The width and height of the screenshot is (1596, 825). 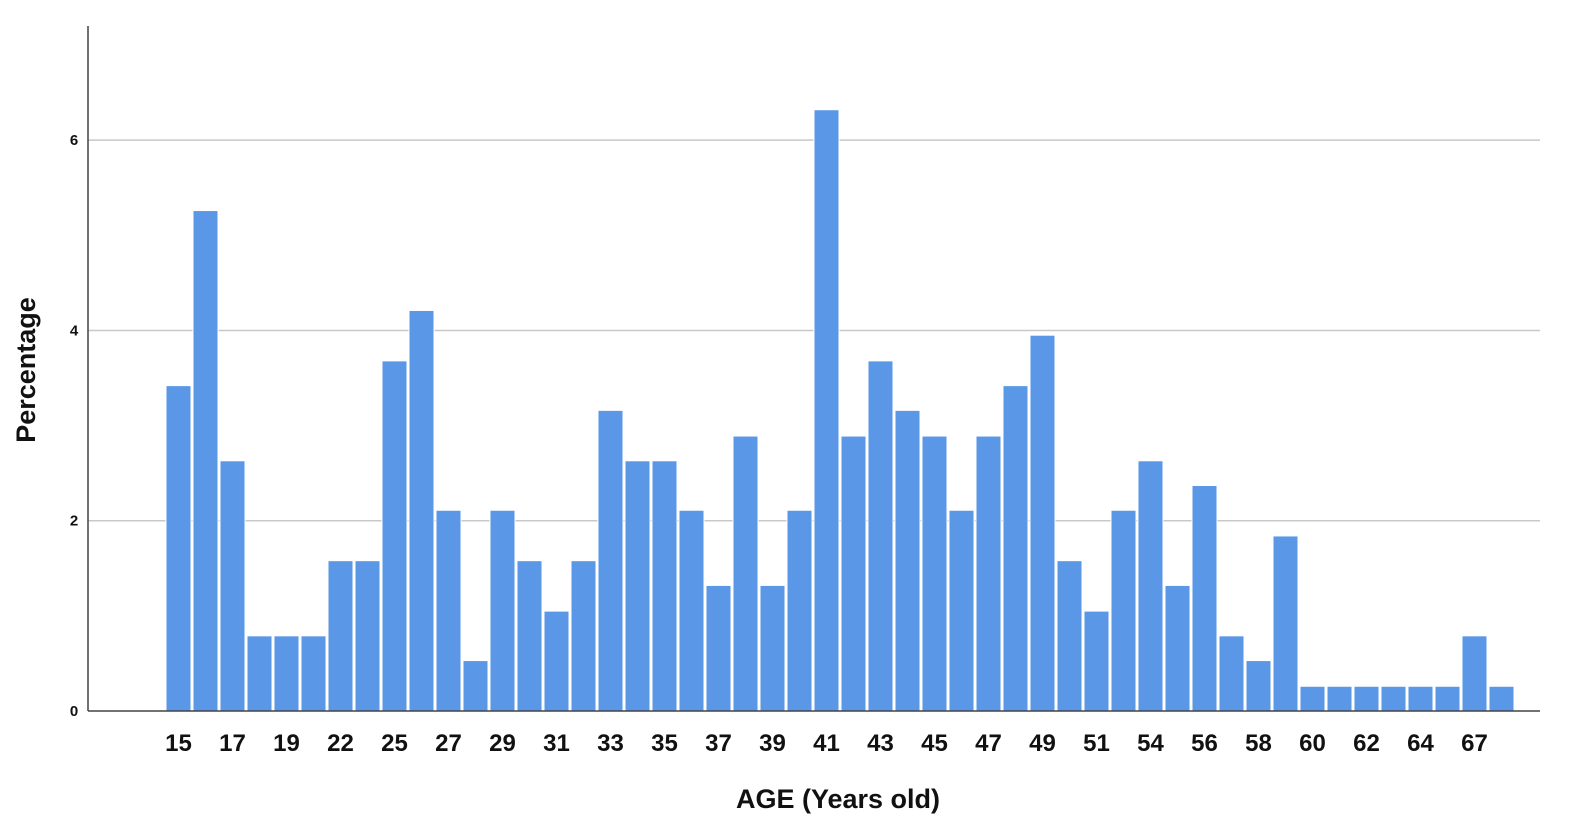 What do you see at coordinates (74, 330) in the screenshot?
I see `y-tick-label-4: 4` at bounding box center [74, 330].